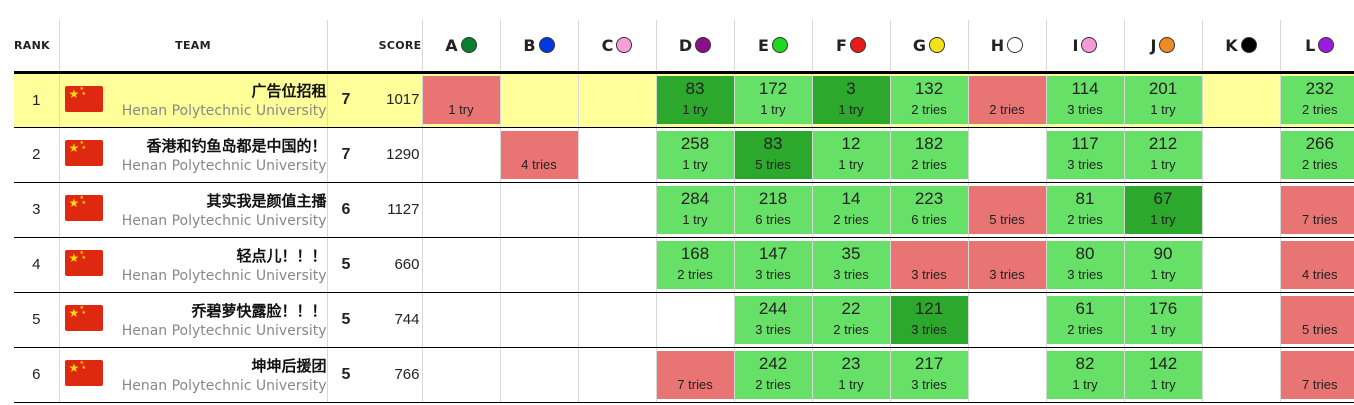 The image size is (1354, 405). What do you see at coordinates (773, 375) in the screenshot?
I see `problem-cell-e: 242 2 tries` at bounding box center [773, 375].